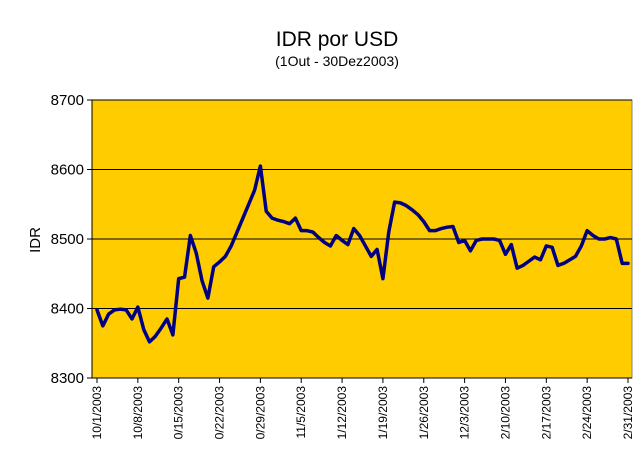 Image resolution: width=637 pixels, height=466 pixels. Describe the element at coordinates (97, 413) in the screenshot. I see `x-tick-label: 10/1/2003` at that location.